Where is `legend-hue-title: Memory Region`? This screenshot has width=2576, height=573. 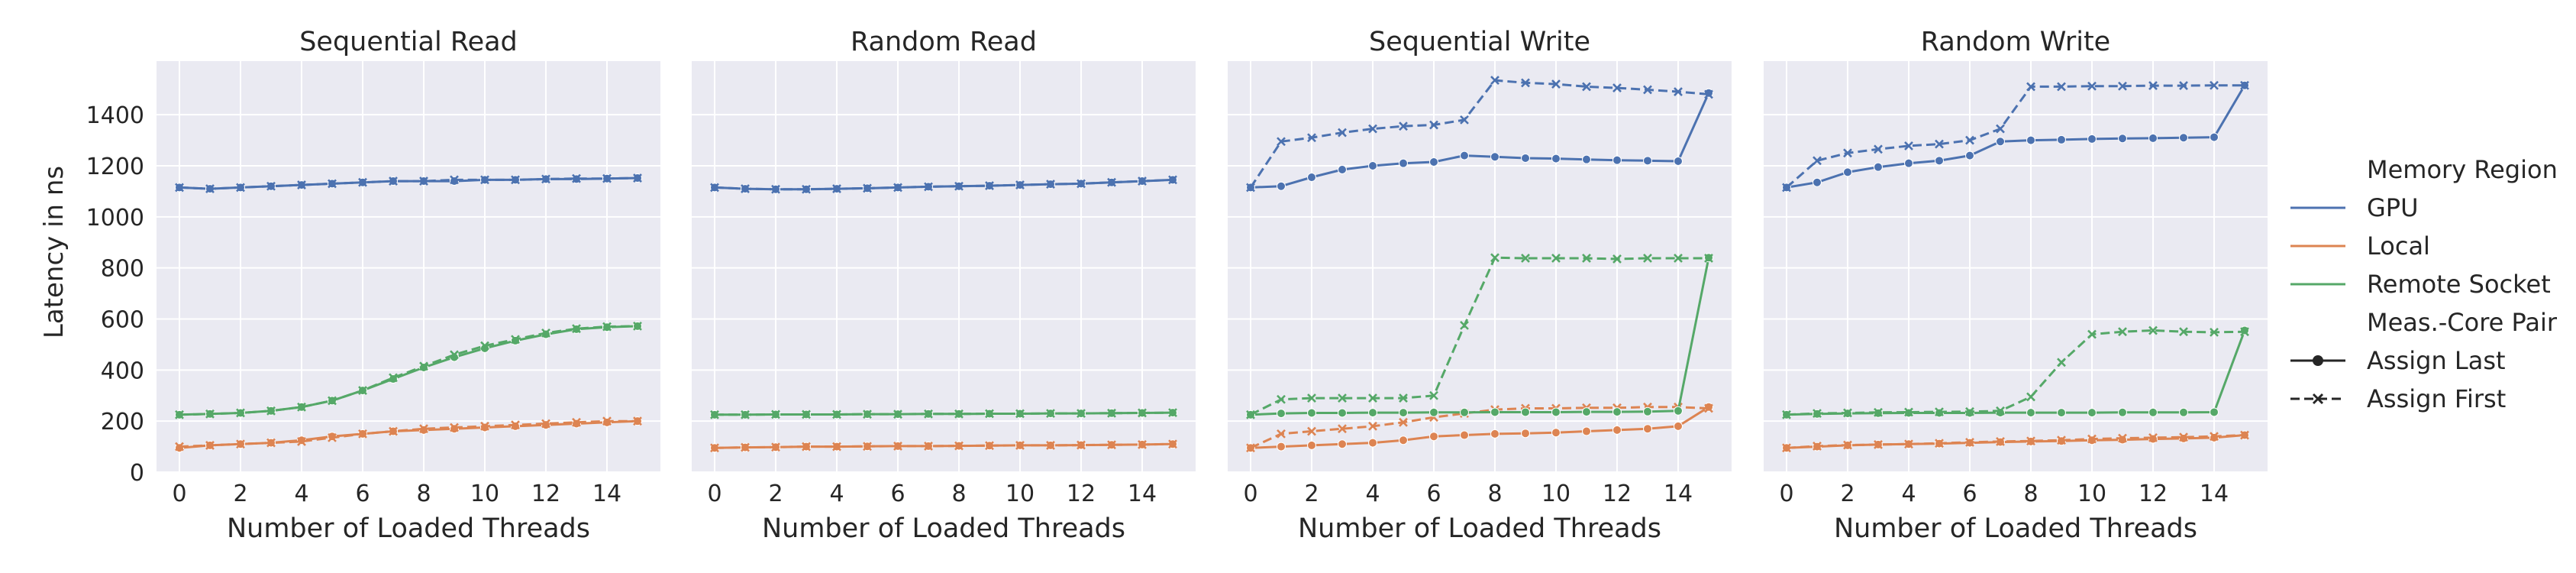 legend-hue-title: Memory Region is located at coordinates (2462, 169).